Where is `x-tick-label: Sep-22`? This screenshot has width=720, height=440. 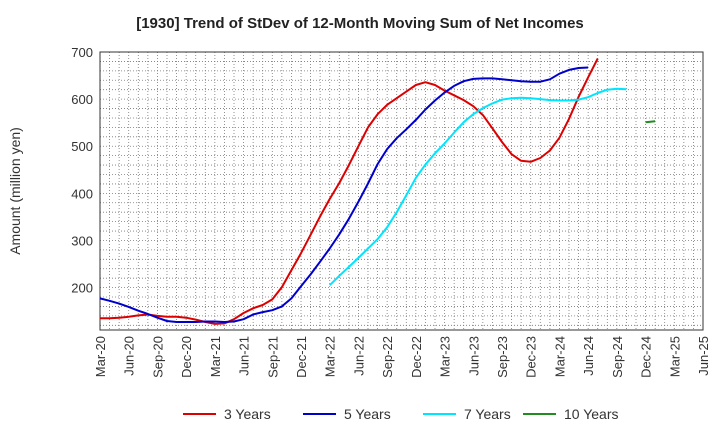 x-tick-label: Sep-22 is located at coordinates (387, 357).